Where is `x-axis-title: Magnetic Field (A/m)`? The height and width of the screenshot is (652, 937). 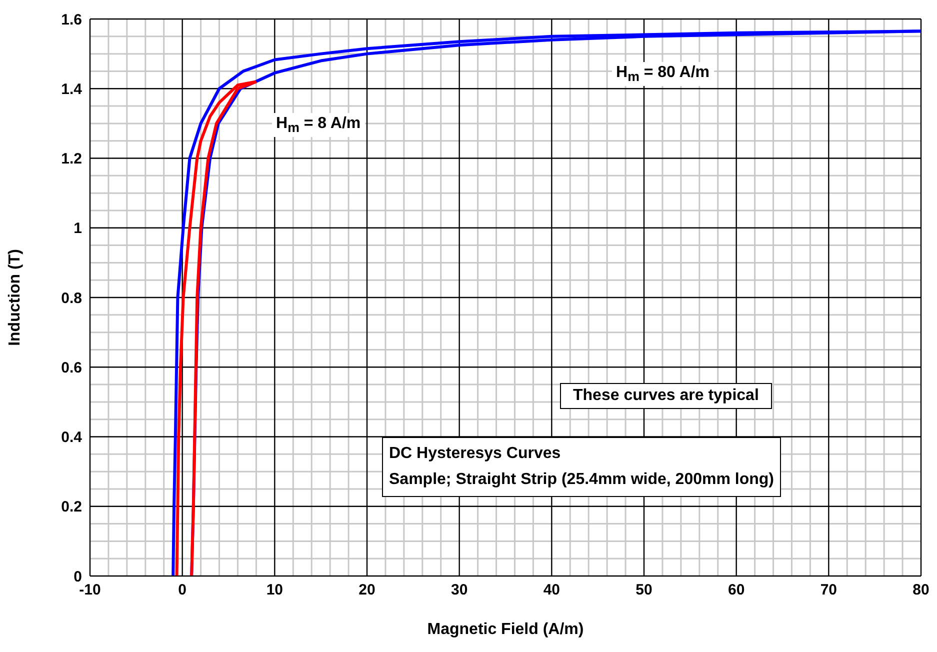
x-axis-title: Magnetic Field (A/m) is located at coordinates (505, 629).